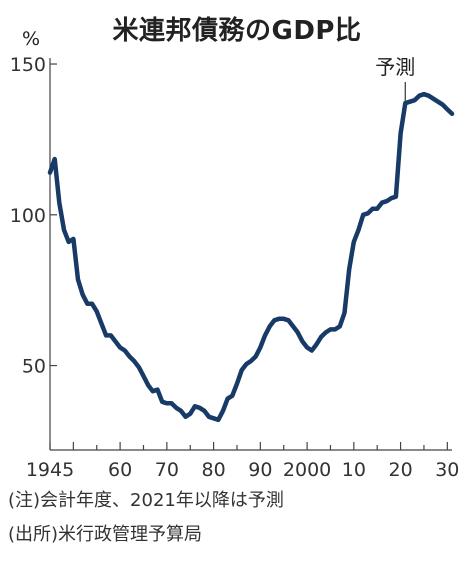 Image resolution: width=474 pixels, height=562 pixels. What do you see at coordinates (354, 470) in the screenshot?
I see `x-tick-label: 10` at bounding box center [354, 470].